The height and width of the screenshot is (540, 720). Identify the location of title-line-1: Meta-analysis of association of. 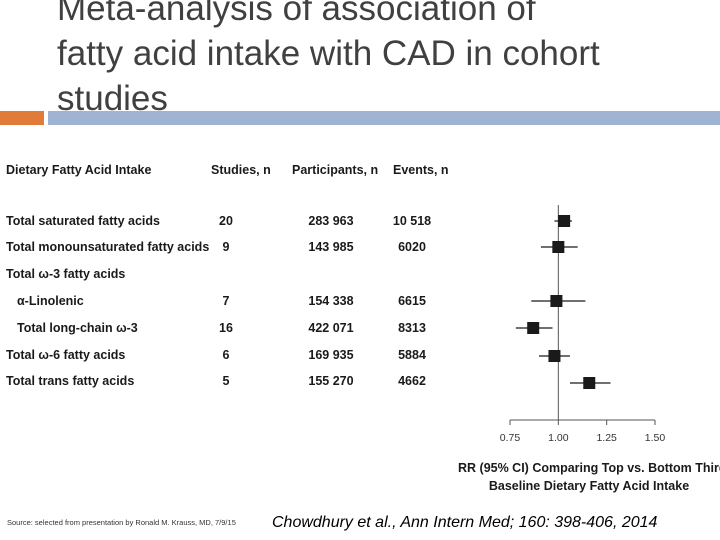
(296, 14).